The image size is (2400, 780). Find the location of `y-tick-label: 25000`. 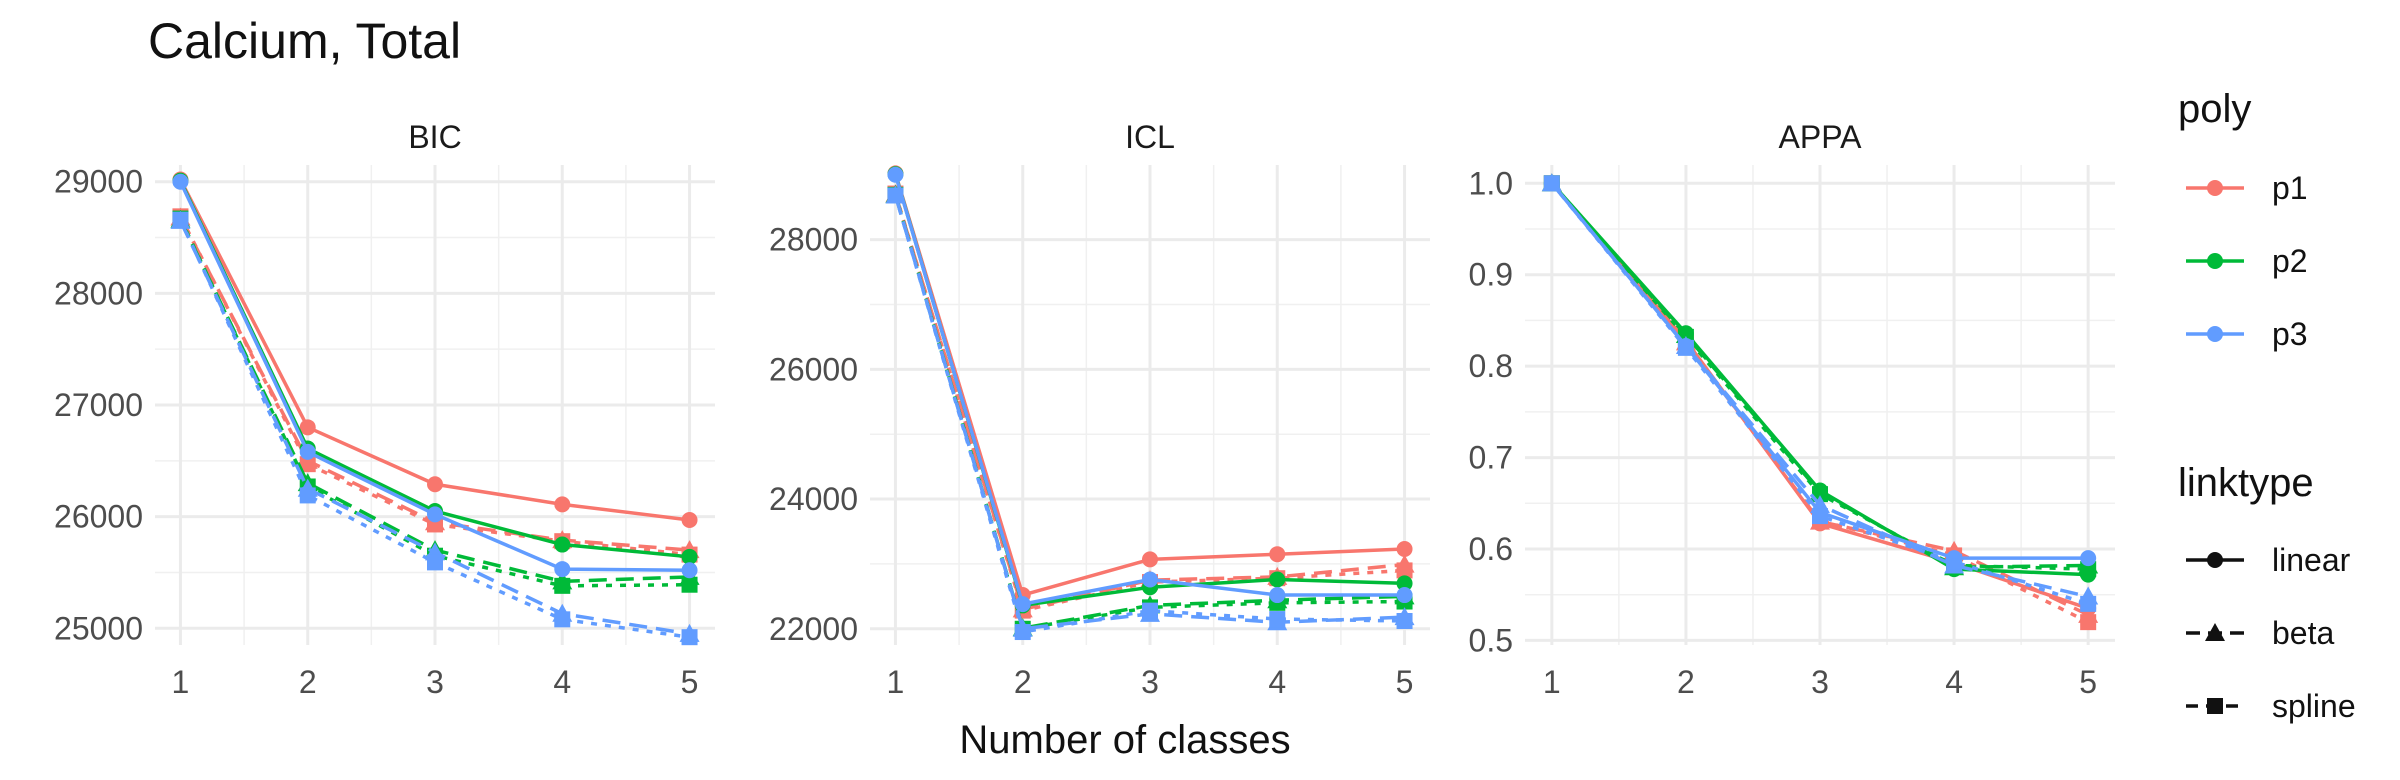

y-tick-label: 25000 is located at coordinates (98, 628).